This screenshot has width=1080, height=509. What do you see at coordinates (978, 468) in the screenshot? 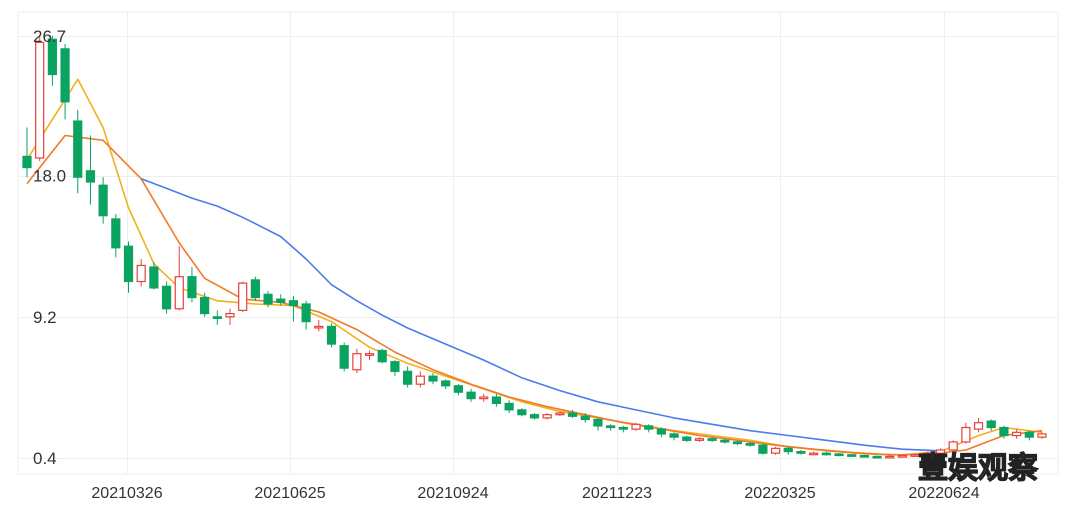
I see `watermark: 壹娱观察` at bounding box center [978, 468].